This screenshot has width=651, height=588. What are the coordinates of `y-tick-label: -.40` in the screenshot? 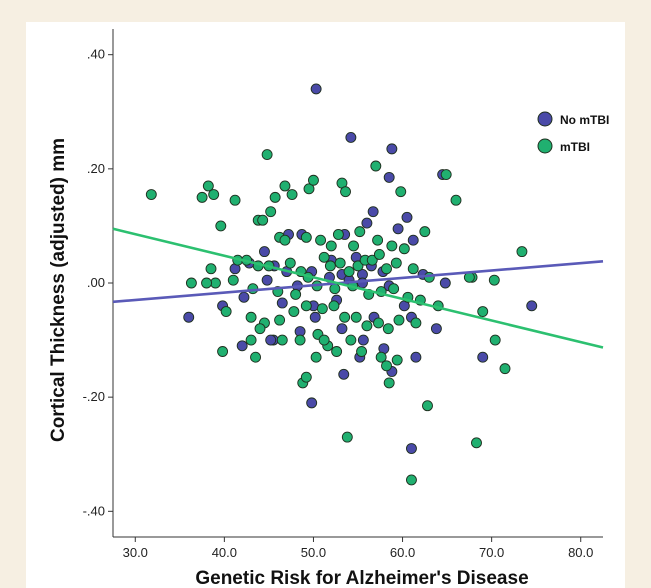 It's located at (94, 510).